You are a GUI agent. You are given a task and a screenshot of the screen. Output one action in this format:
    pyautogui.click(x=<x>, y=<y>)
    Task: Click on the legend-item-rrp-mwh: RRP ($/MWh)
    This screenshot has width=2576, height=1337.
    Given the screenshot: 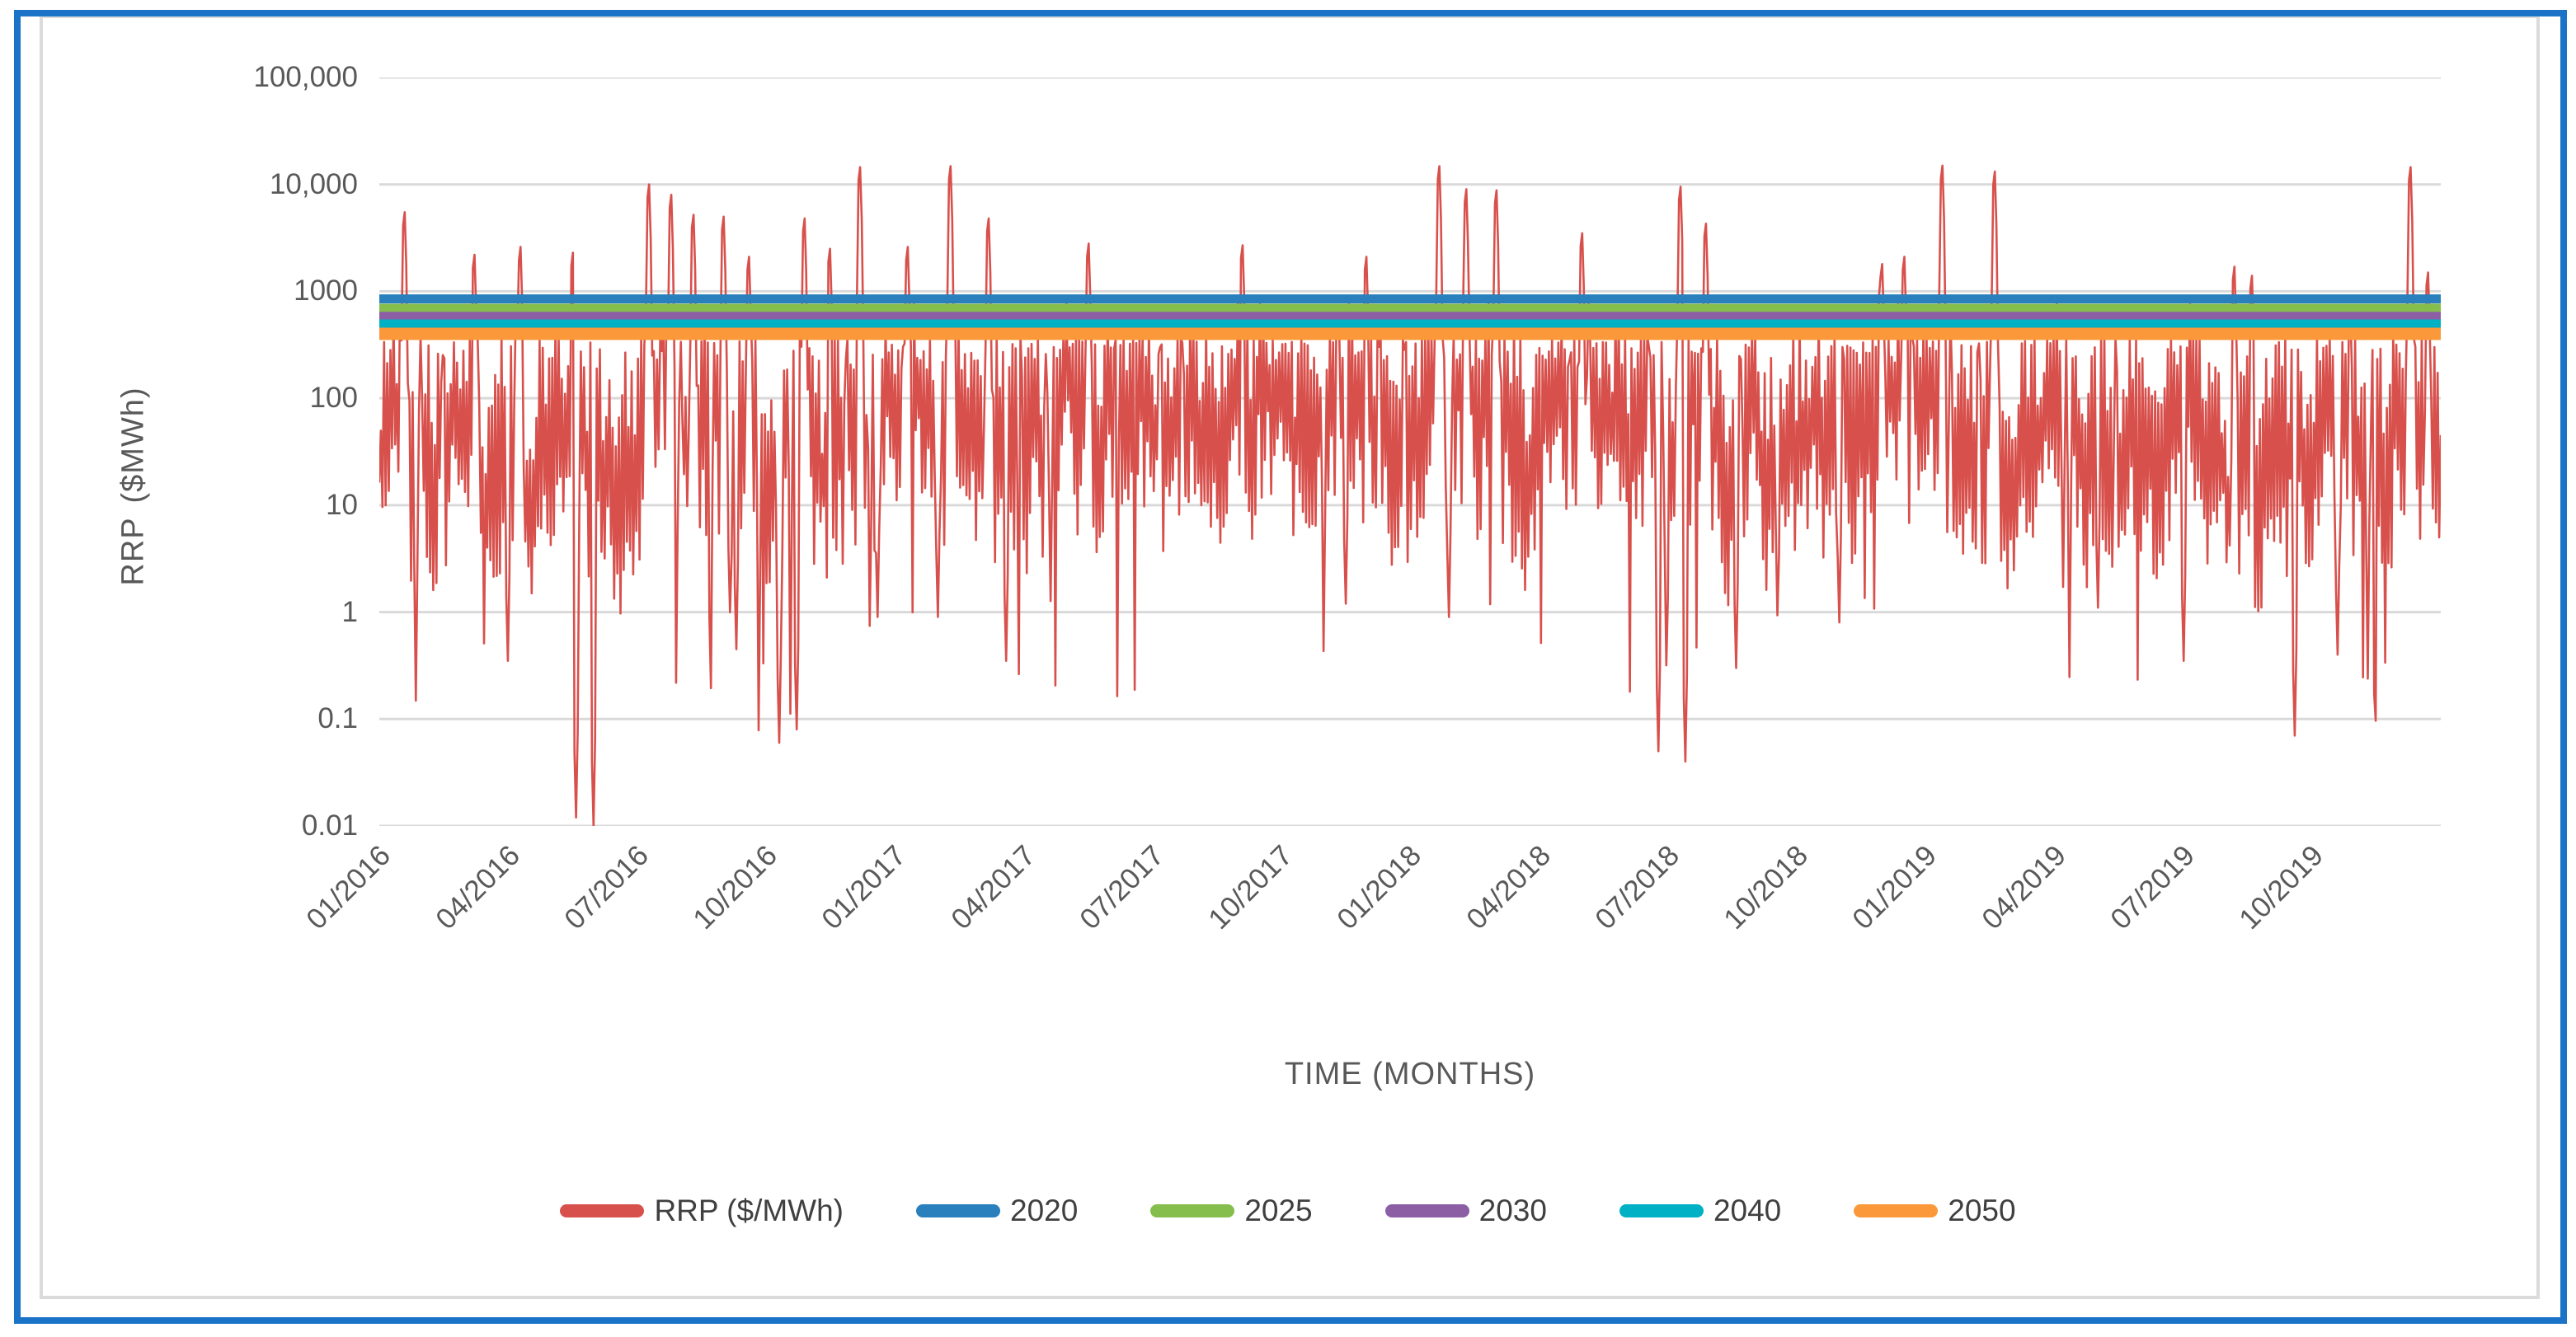 What is the action you would take?
    pyautogui.click(x=702, y=1211)
    